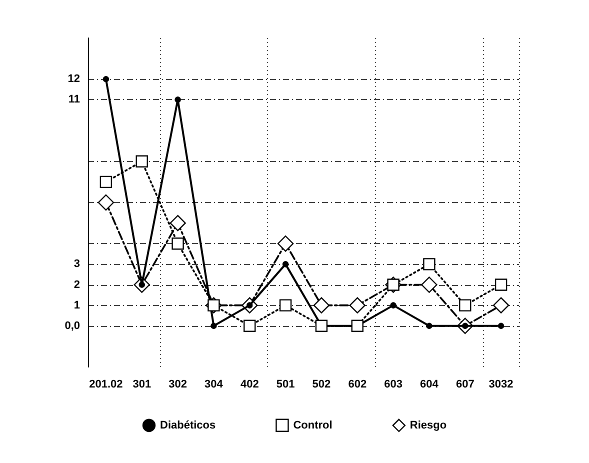 The width and height of the screenshot is (589, 463). I want to click on y-tick-label: 3, so click(77, 264).